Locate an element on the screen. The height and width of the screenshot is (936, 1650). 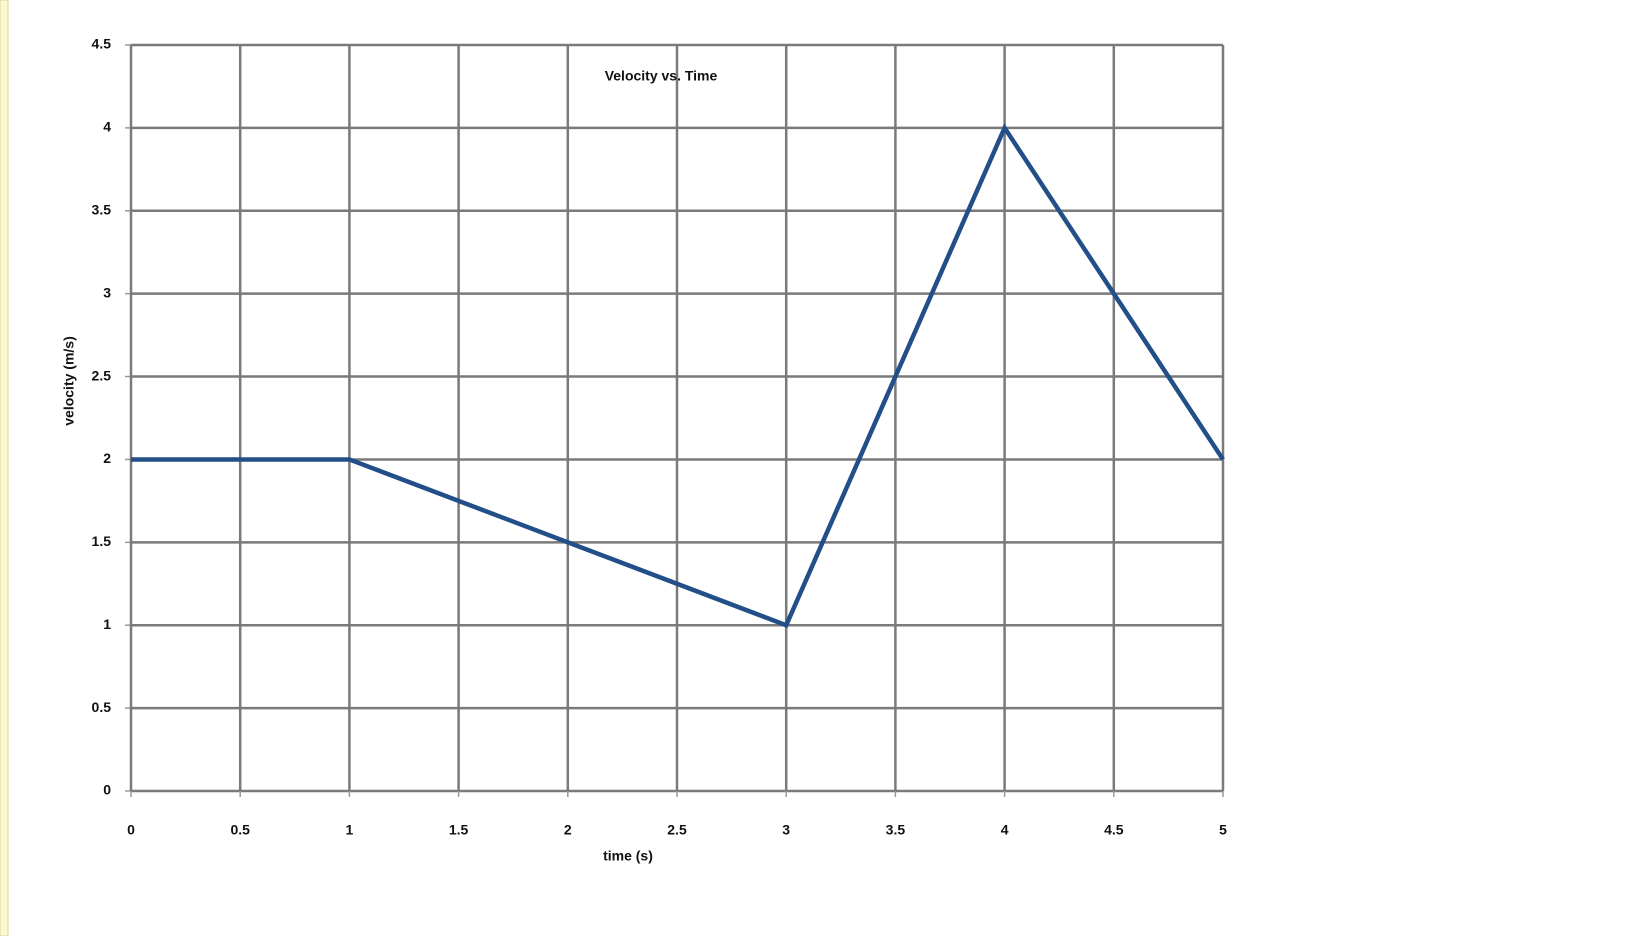
x-tick-label: 1 is located at coordinates (350, 830).